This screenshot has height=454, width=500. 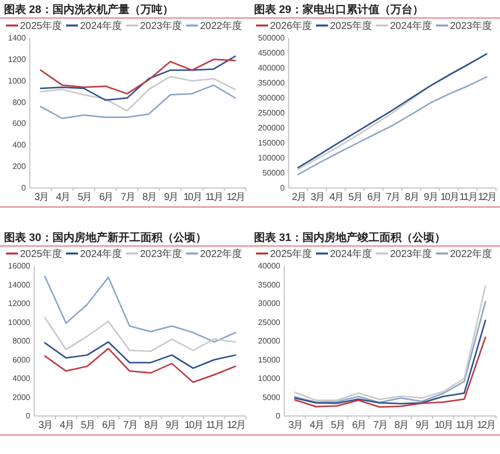 I want to click on y-tick-label: 12000, so click(x=19, y=303).